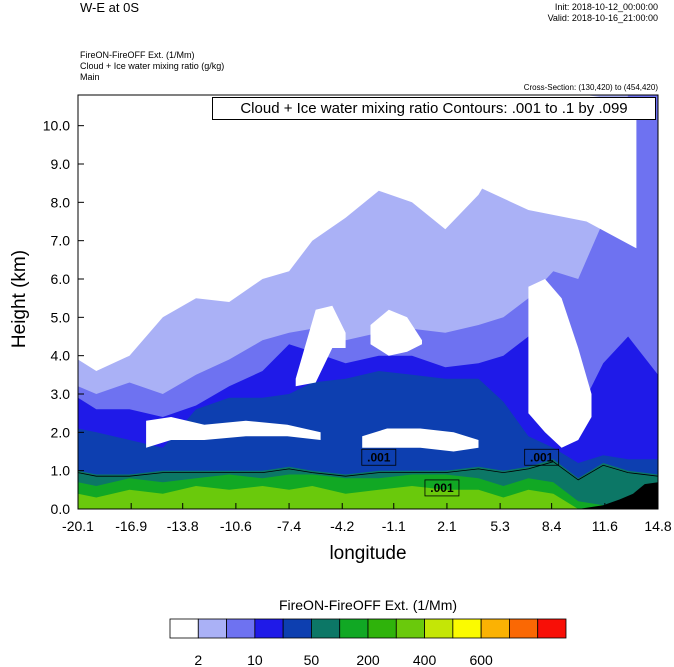 Image resolution: width=674 pixels, height=667 pixels. I want to click on y-tick-label: 4.0, so click(61, 356).